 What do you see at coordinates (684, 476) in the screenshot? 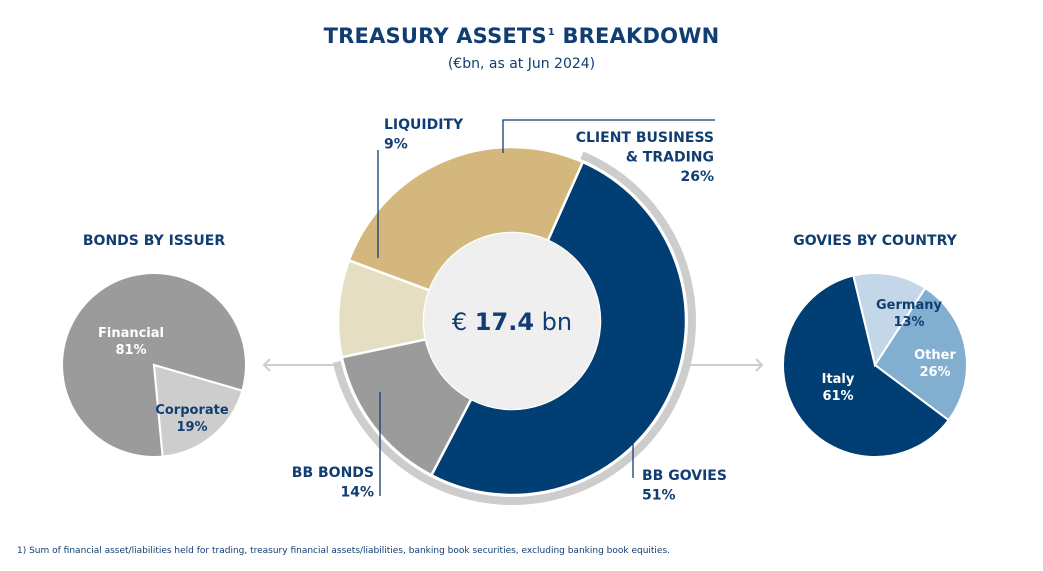
I see `bb-govies-label-line-0: BB GOVIES` at bounding box center [684, 476].